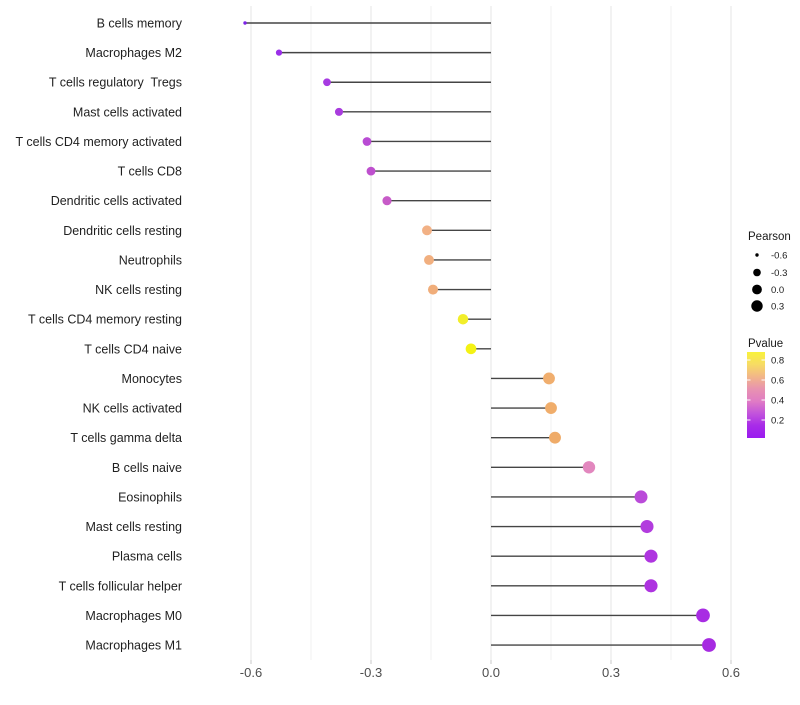 The width and height of the screenshot is (800, 705). What do you see at coordinates (491, 662) in the screenshot?
I see `x-axis-ticks` at bounding box center [491, 662].